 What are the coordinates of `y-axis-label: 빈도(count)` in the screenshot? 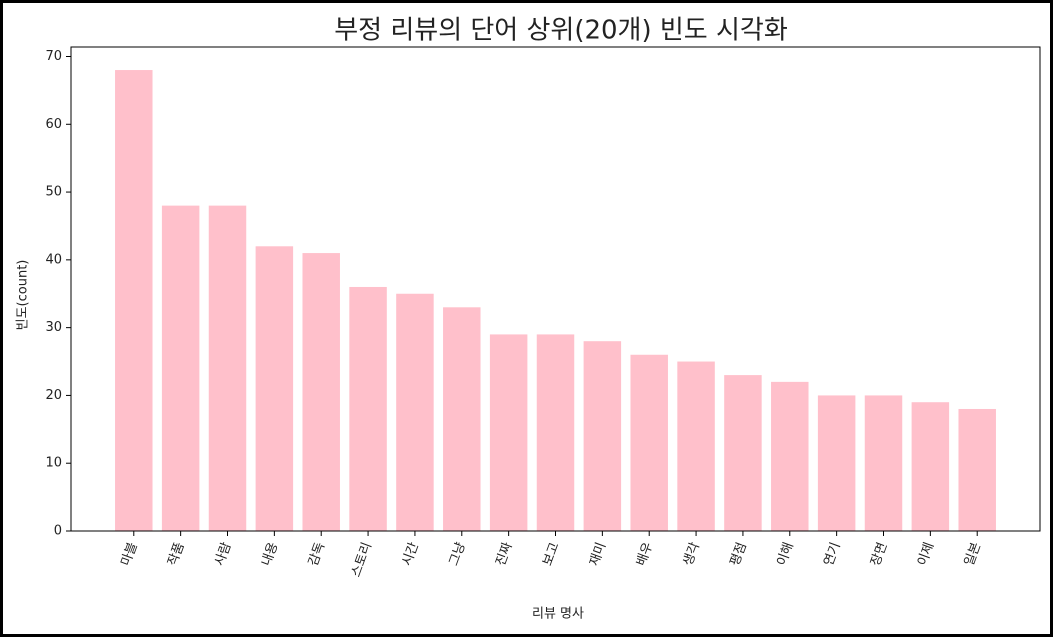 It's located at (23, 295).